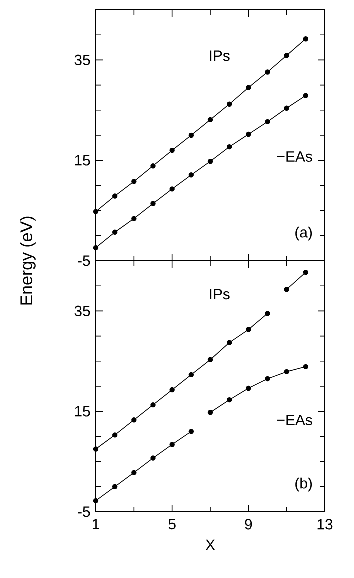 The width and height of the screenshot is (354, 578). Describe the element at coordinates (96, 524) in the screenshot. I see `x-tick-label: 1` at that location.